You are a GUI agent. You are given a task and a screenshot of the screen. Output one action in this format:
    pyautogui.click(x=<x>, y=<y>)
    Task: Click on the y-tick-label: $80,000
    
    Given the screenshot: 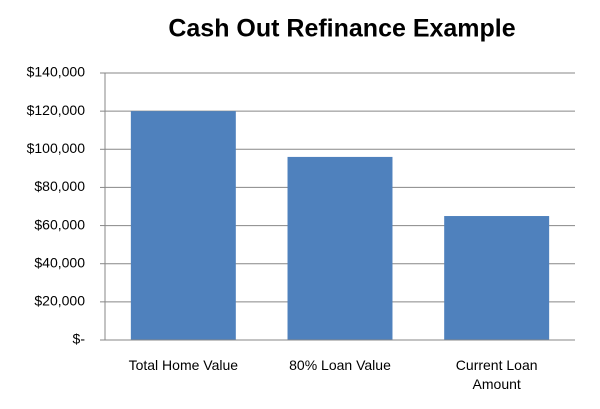 What is the action you would take?
    pyautogui.click(x=59, y=186)
    